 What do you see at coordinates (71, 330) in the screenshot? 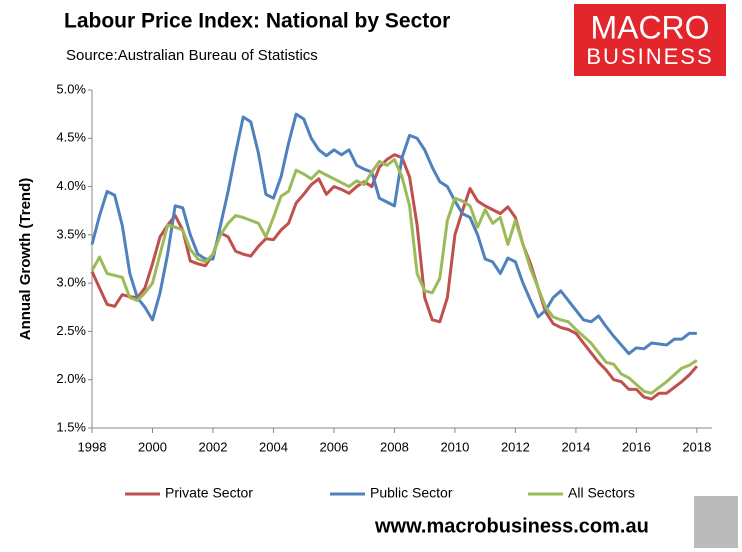
I see `y-tick-label: 2.5%` at bounding box center [71, 330].